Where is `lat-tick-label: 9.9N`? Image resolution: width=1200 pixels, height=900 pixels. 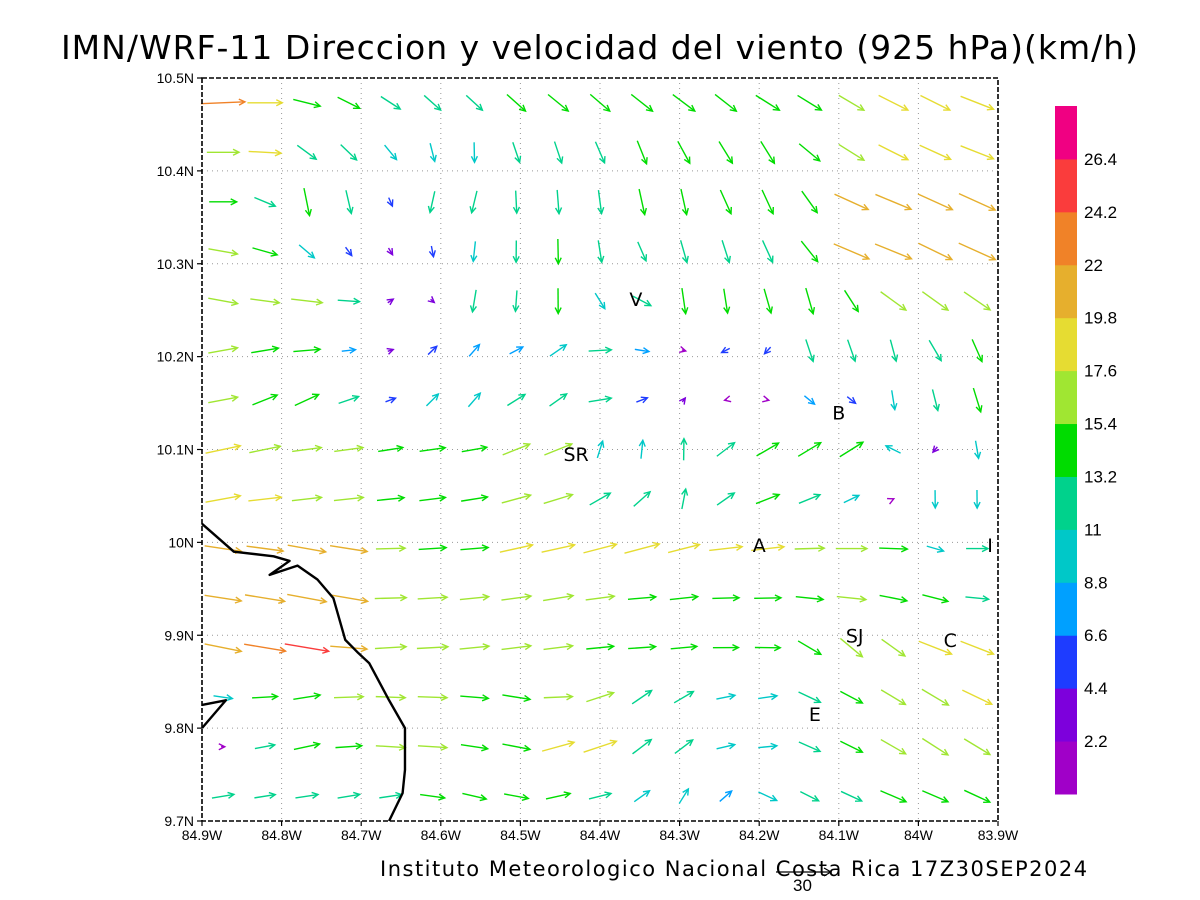
lat-tick-label: 9.9N is located at coordinates (179, 635).